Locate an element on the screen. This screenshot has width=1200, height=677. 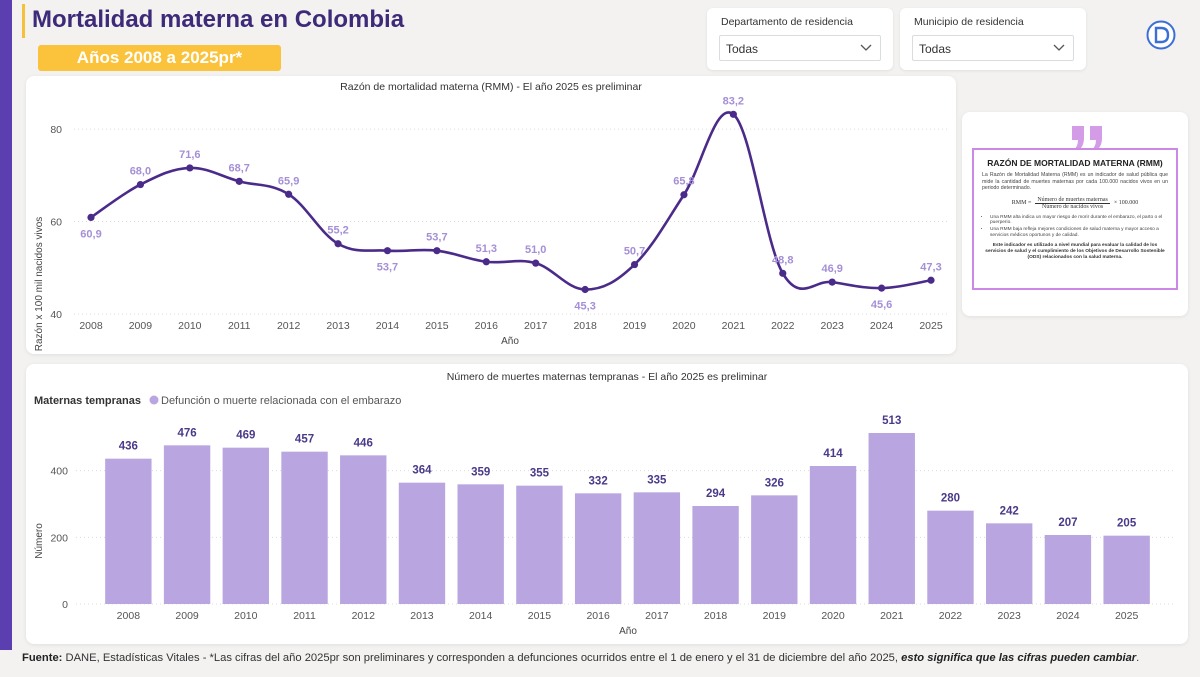
source-label: Fuente: is located at coordinates (42, 658).